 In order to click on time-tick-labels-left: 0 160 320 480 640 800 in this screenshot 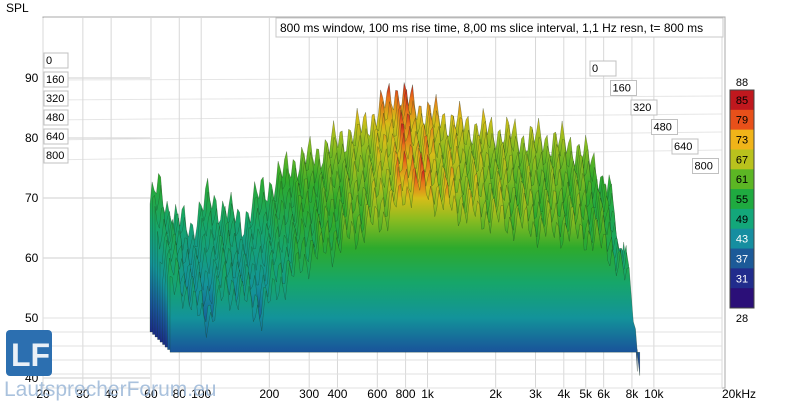, I will do `click(56, 108)`.